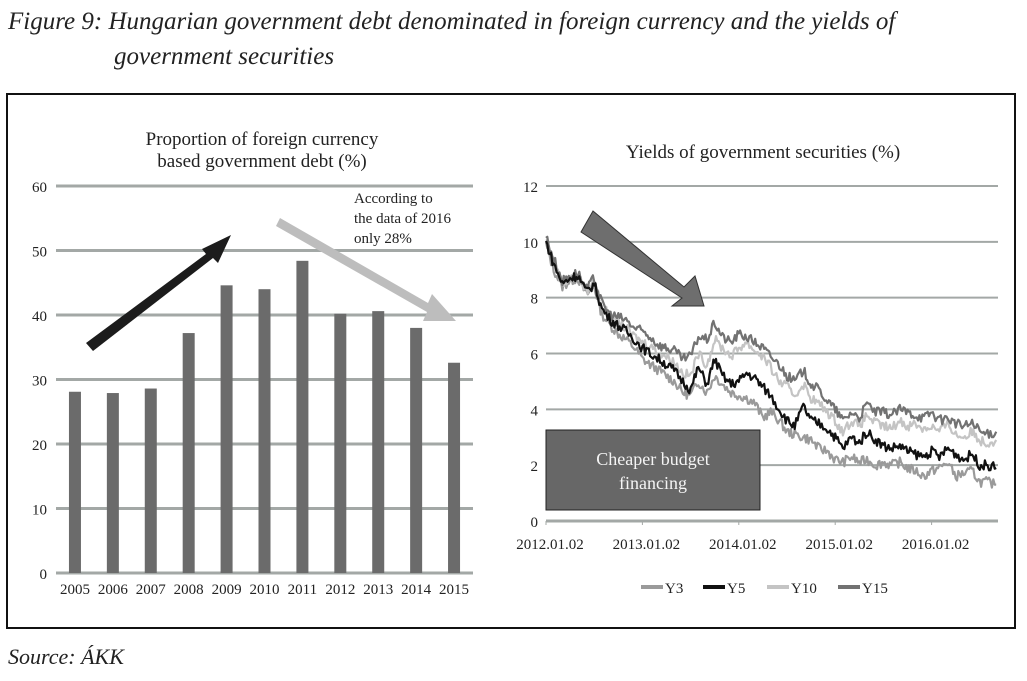 The image size is (1027, 681). Describe the element at coordinates (652, 459) in the screenshot. I see `annotation-box-line-1: Cheaper budget` at that location.